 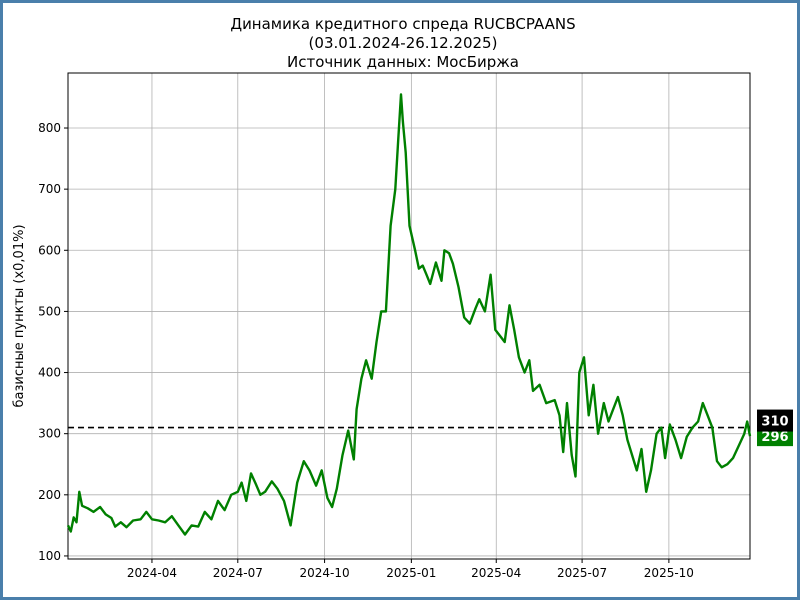 I want to click on x-tick-label: 2025-01, so click(x=411, y=573).